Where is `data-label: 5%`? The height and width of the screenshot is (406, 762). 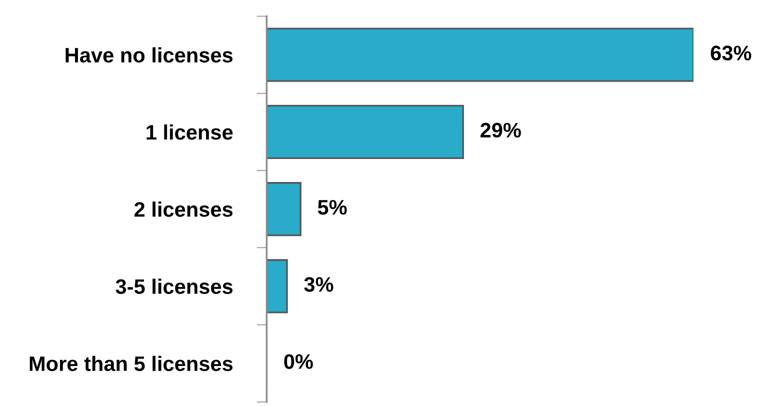 data-label: 5% is located at coordinates (332, 207).